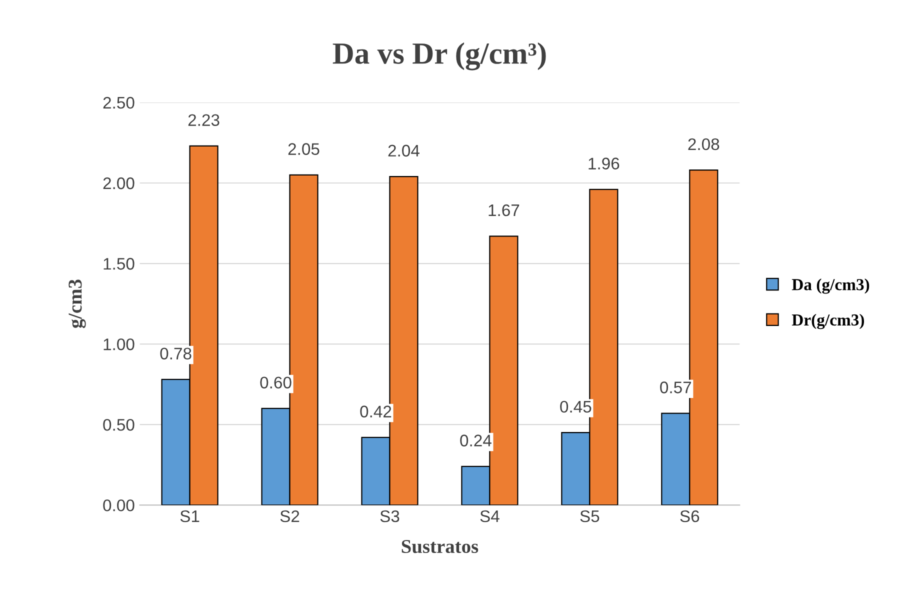 The height and width of the screenshot is (610, 902). What do you see at coordinates (576, 406) in the screenshot?
I see `data-label: 0.45` at bounding box center [576, 406].